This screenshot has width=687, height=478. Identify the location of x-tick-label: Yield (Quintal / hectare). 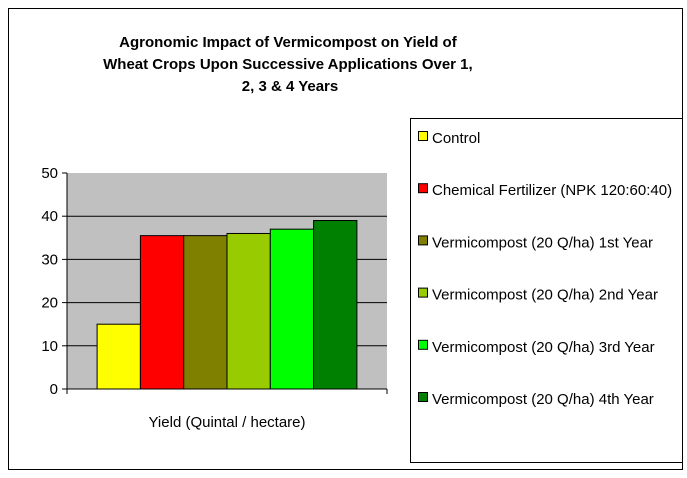
(226, 422).